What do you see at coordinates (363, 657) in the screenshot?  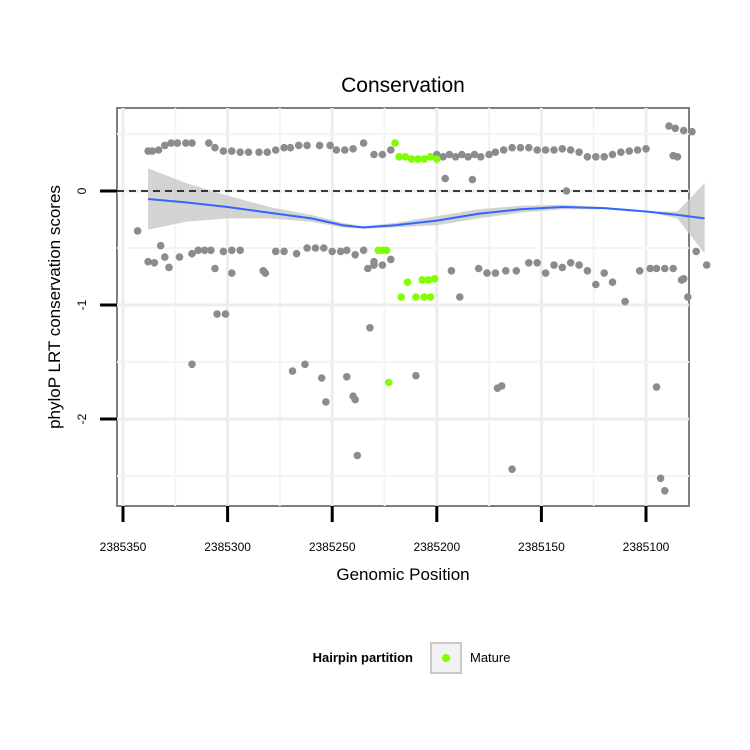 I see `legend-title: Hairpin partition` at bounding box center [363, 657].